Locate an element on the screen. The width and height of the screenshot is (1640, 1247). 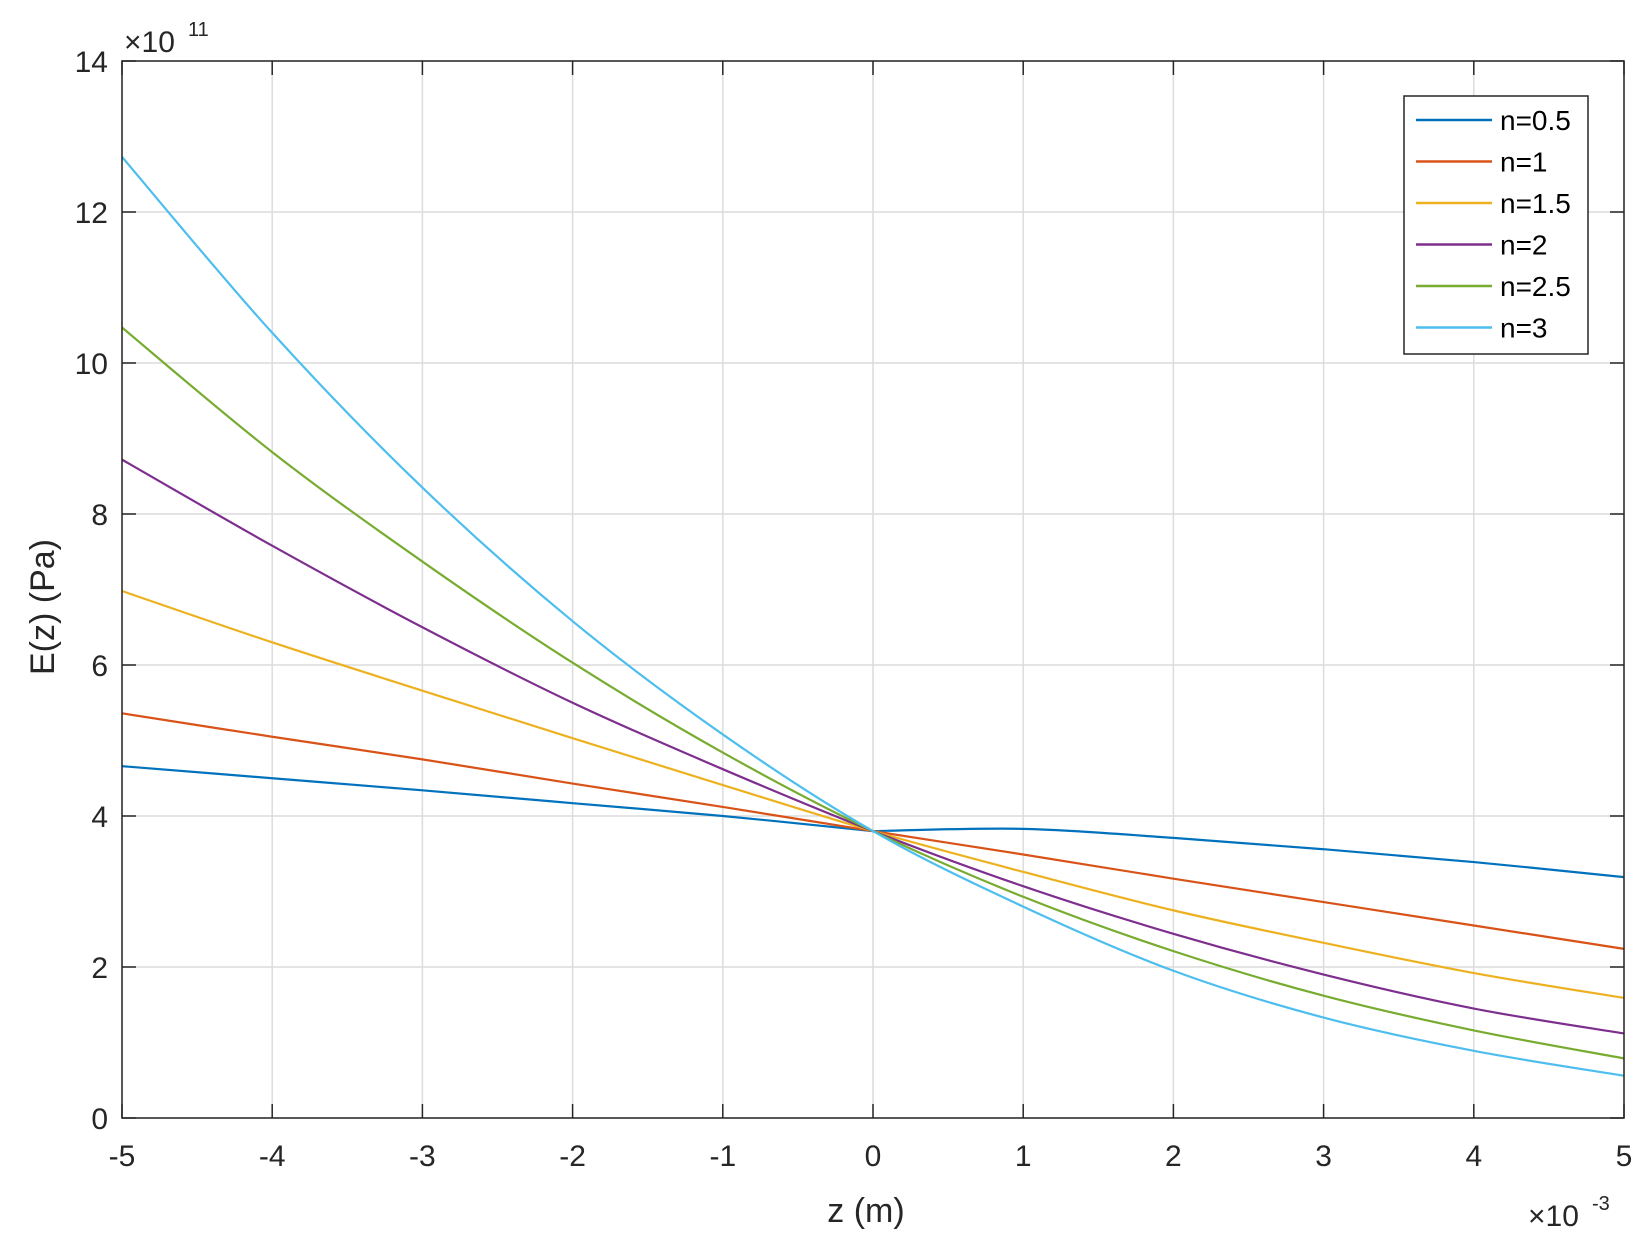
y-axis-exponent: ×10 11 is located at coordinates (166, 39).